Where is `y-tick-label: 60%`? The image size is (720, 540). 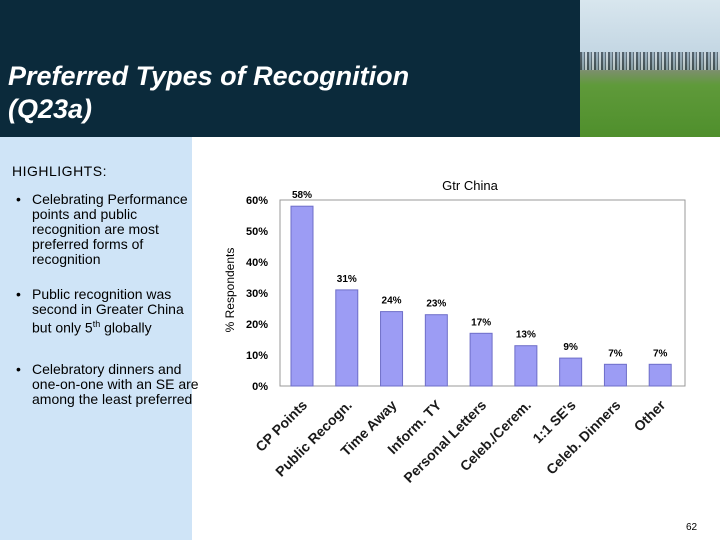
y-tick-label: 60% is located at coordinates (257, 201).